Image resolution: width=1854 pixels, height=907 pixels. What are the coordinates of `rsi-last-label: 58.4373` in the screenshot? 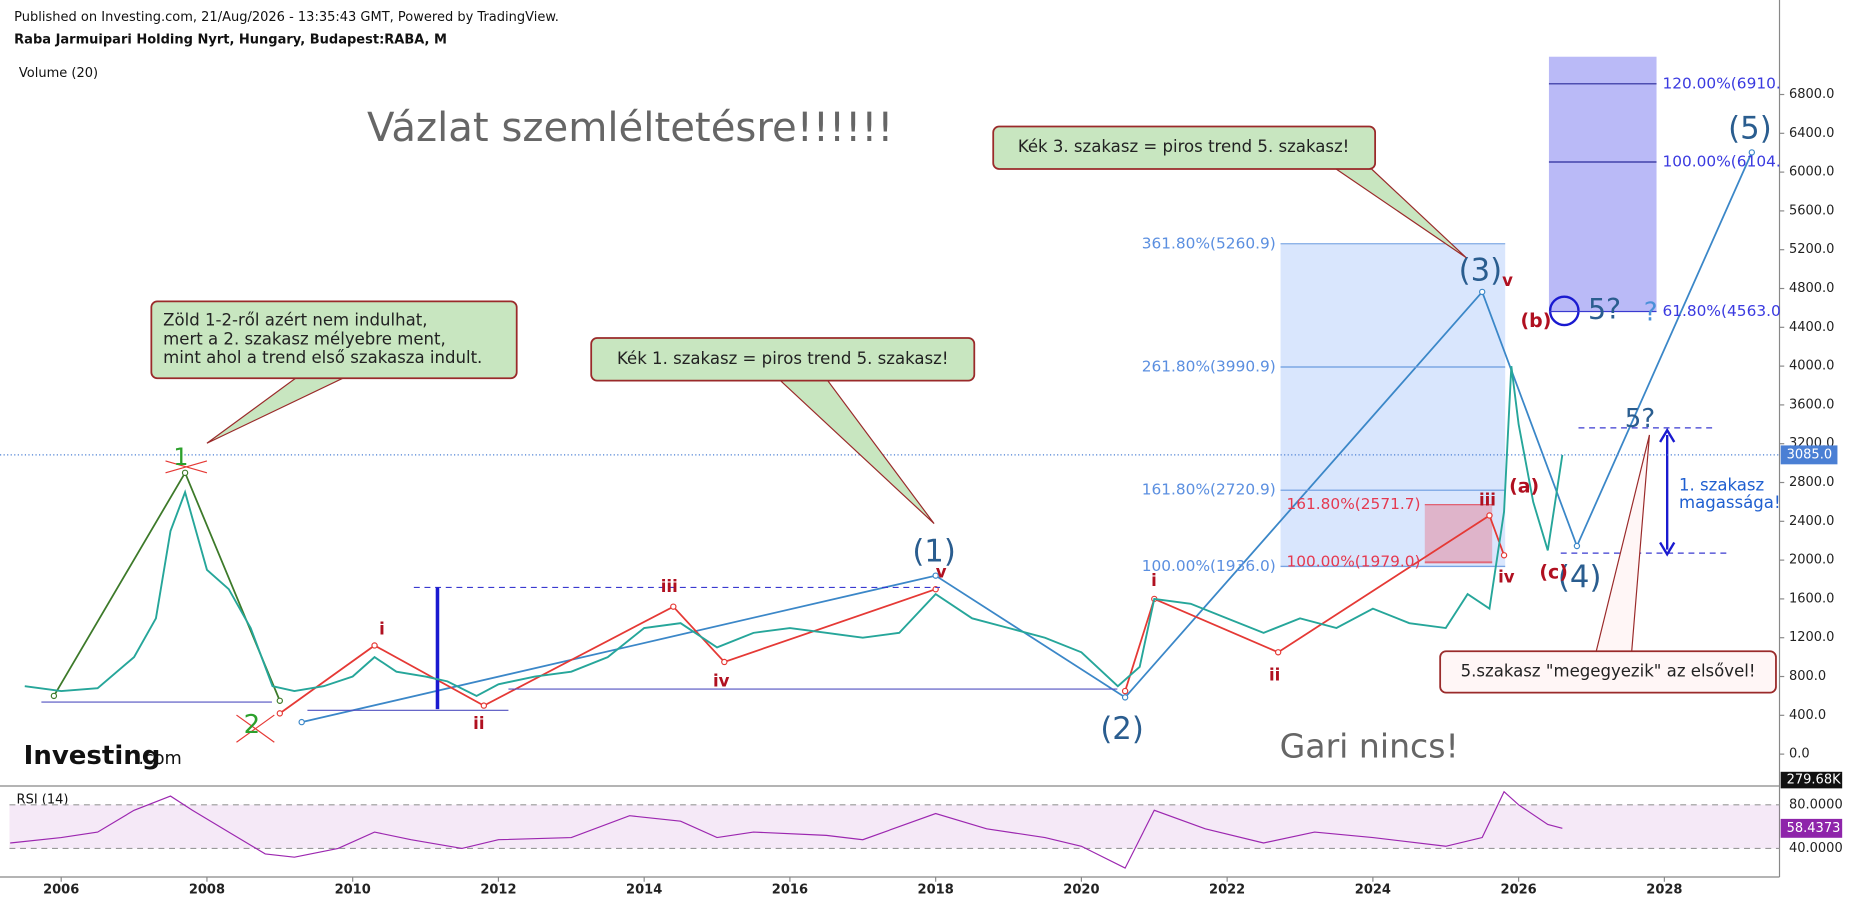 It's located at (1814, 828).